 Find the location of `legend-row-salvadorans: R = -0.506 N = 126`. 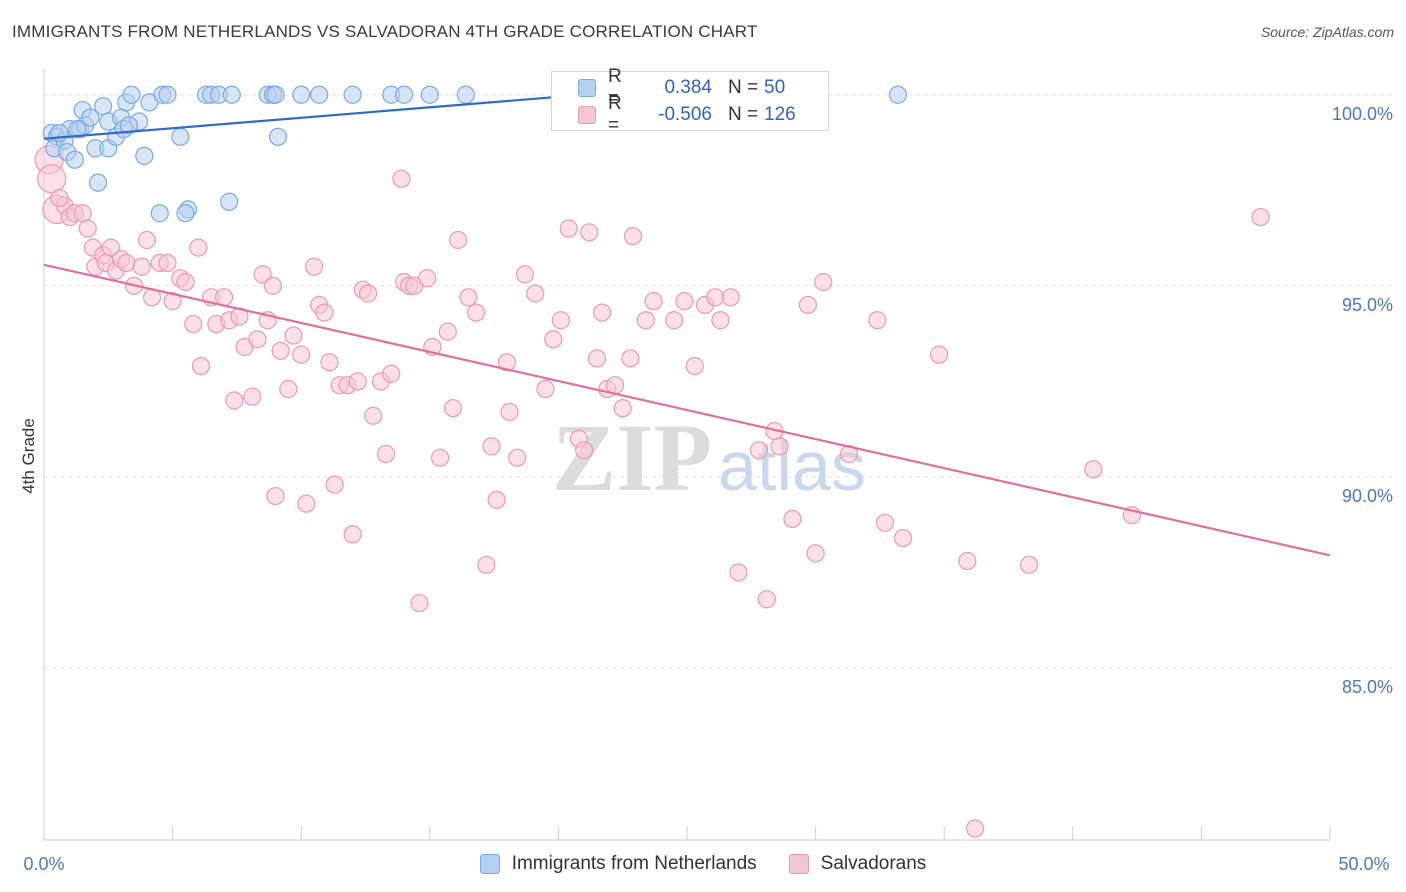

legend-row-salvadorans: R = -0.506 N = 126 is located at coordinates (674, 114).